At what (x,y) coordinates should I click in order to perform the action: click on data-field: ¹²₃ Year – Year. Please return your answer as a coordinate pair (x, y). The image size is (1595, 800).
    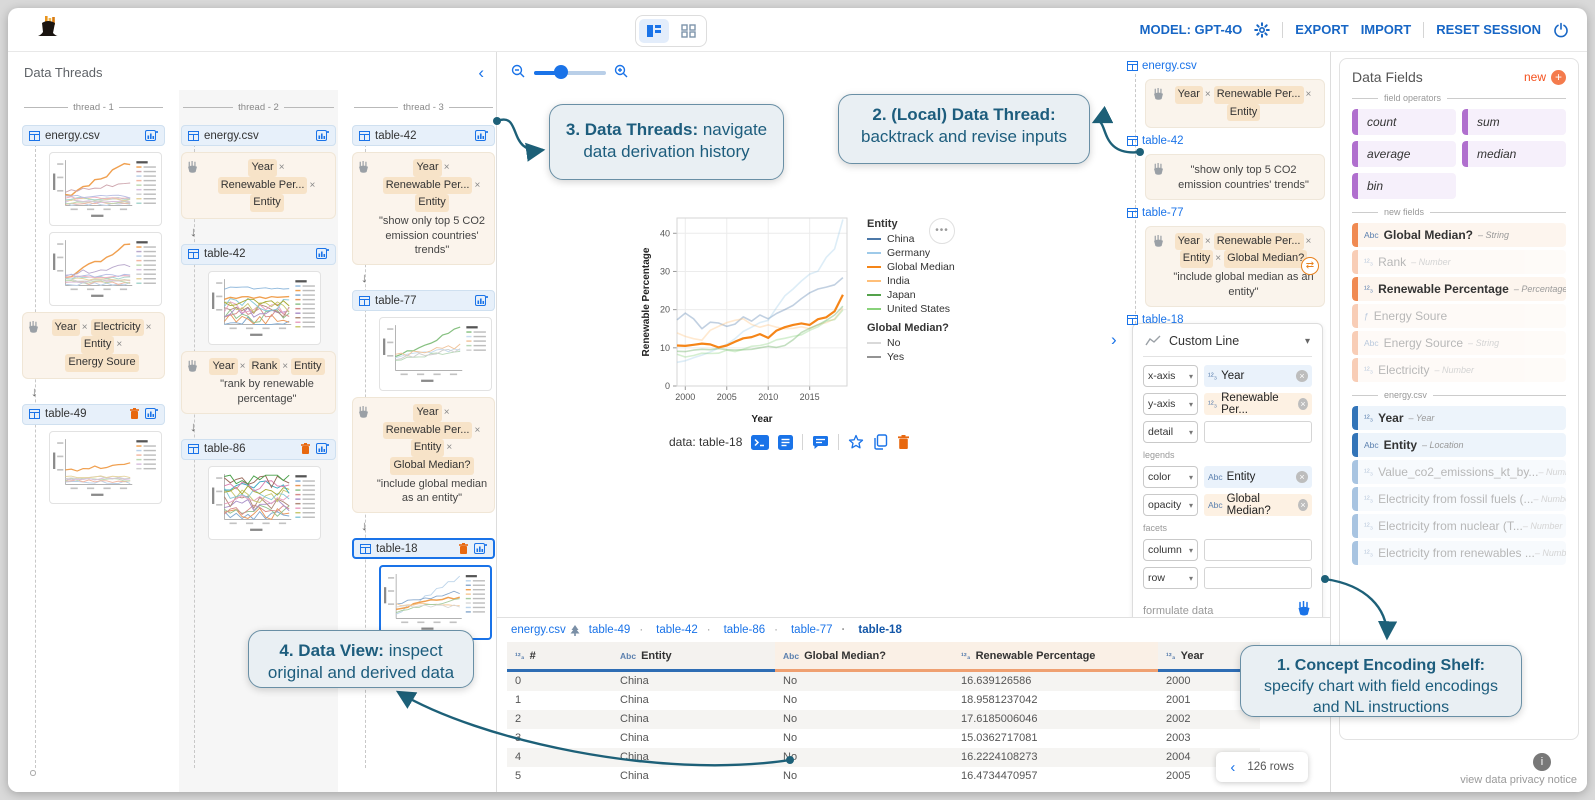
    Looking at the image, I should click on (1459, 418).